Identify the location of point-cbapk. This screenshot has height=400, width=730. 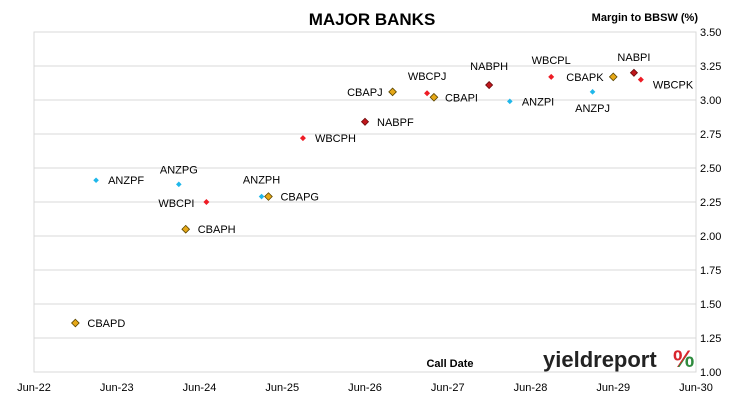
(613, 77).